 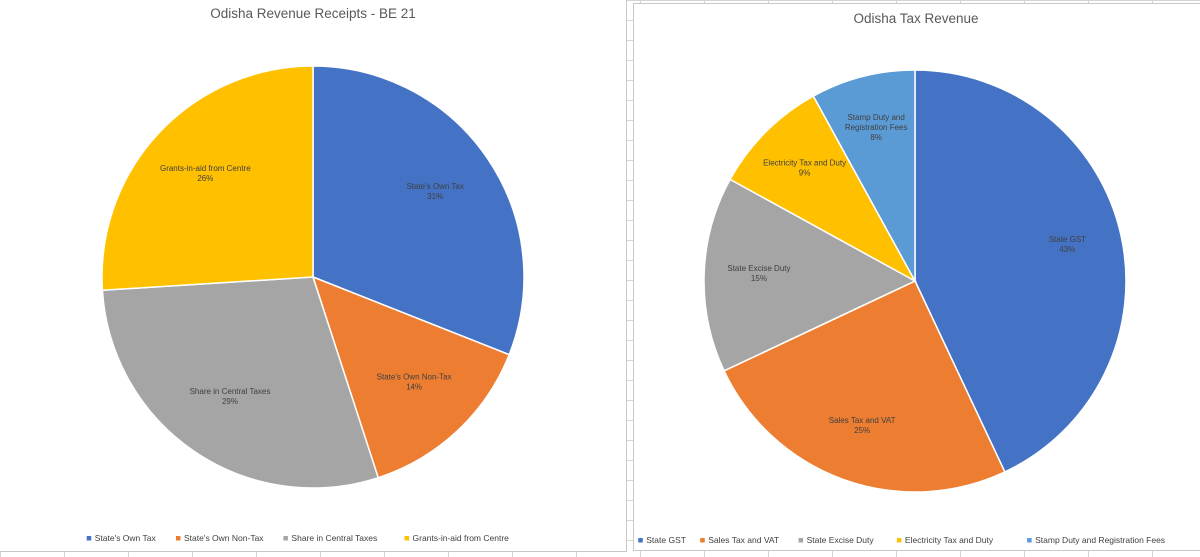 What do you see at coordinates (804, 168) in the screenshot?
I see `slice-label-electricity-tax-and-duty: Electricity Tax and Duty 9%` at bounding box center [804, 168].